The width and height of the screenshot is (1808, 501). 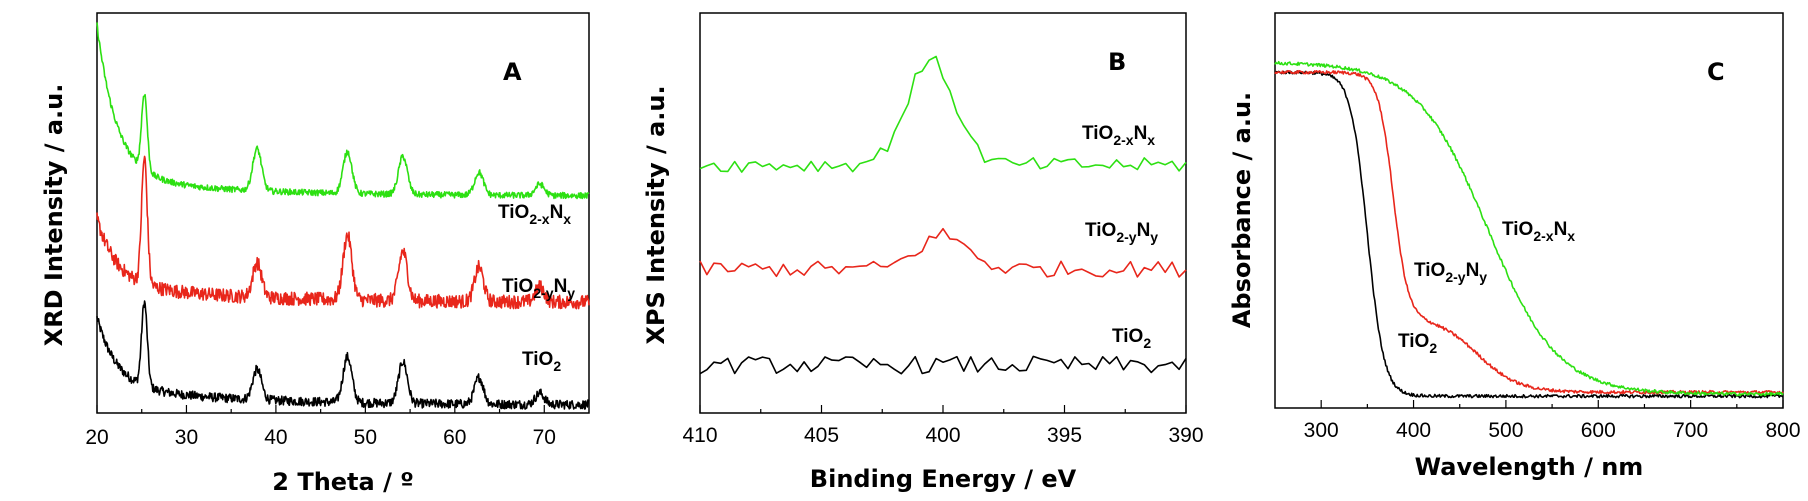 What do you see at coordinates (1505, 430) in the screenshot?
I see `x-tick-label: 500` at bounding box center [1505, 430].